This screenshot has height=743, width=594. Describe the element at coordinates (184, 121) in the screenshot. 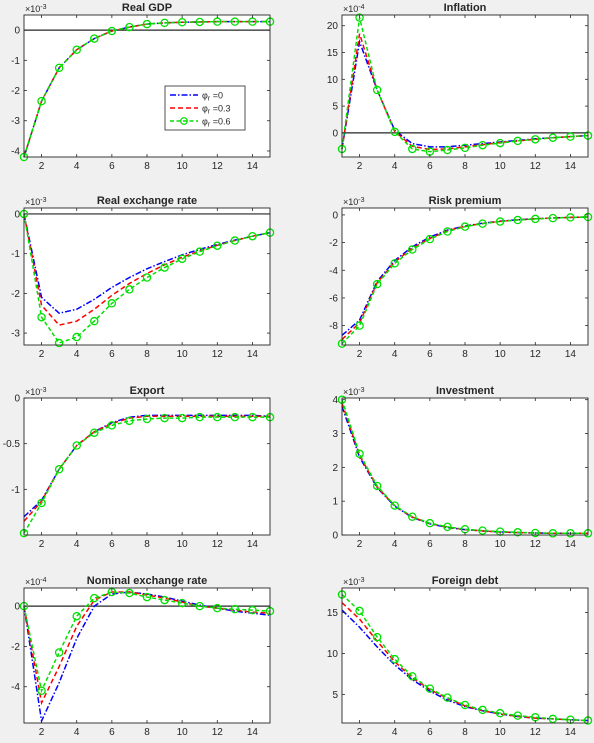

I see `legend-marker` at that location.